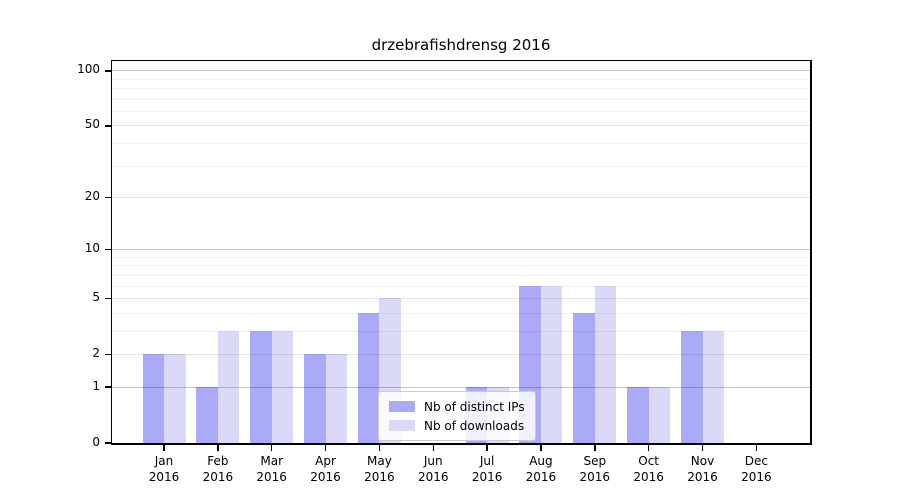  I want to click on legend: Nb of distinct IPs Nb of downloads, so click(457, 416).